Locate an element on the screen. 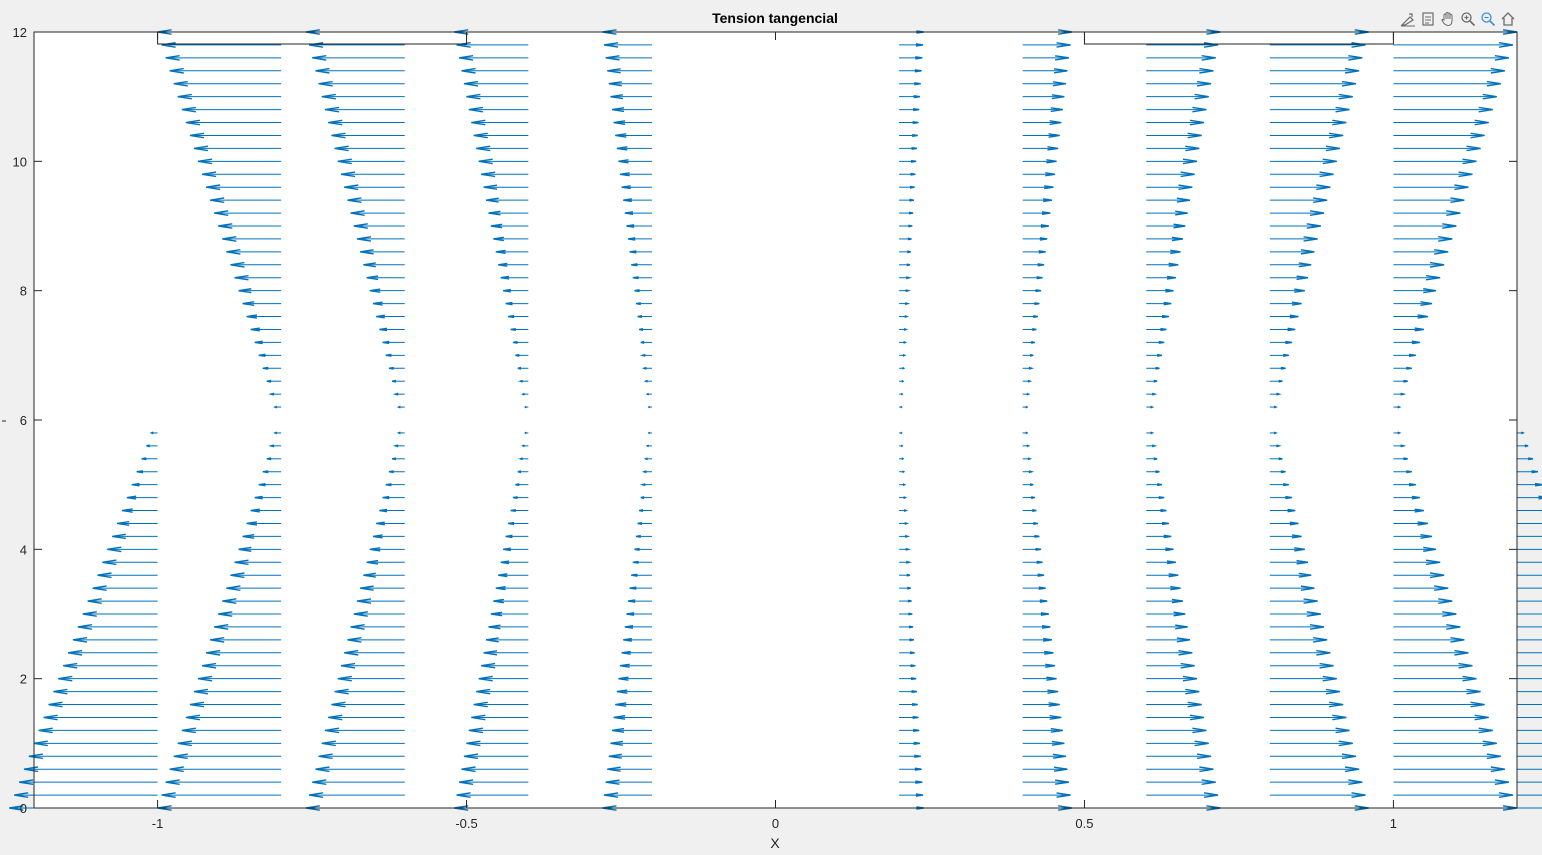 This screenshot has height=855, width=1542. data-tips-button is located at coordinates (1408, 19).